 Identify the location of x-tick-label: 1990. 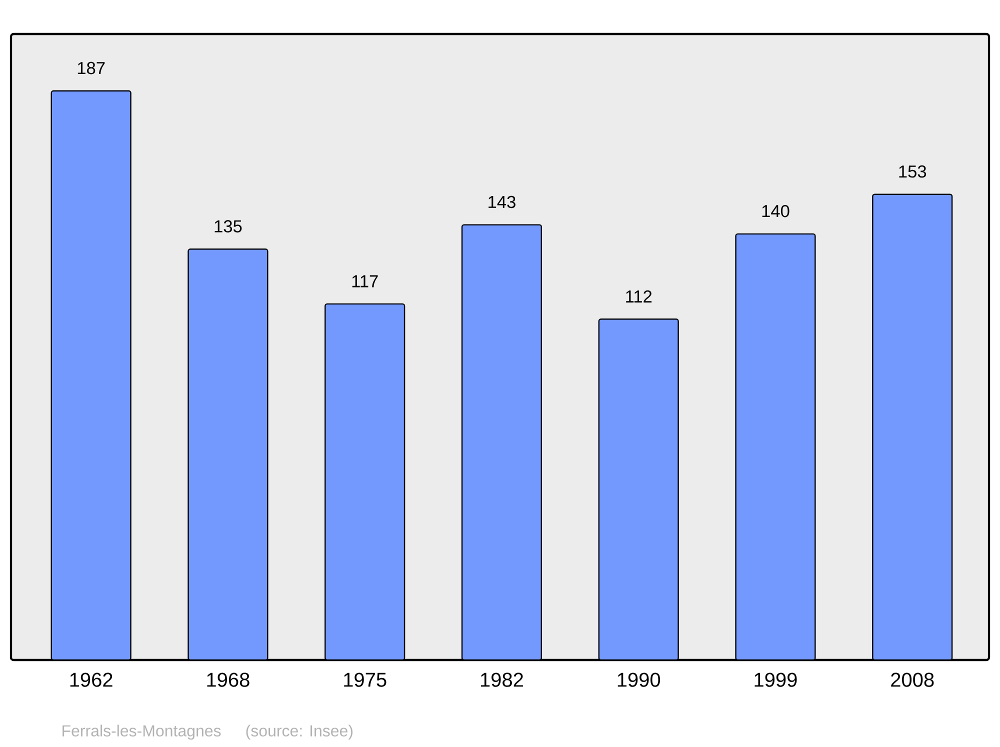
(639, 679).